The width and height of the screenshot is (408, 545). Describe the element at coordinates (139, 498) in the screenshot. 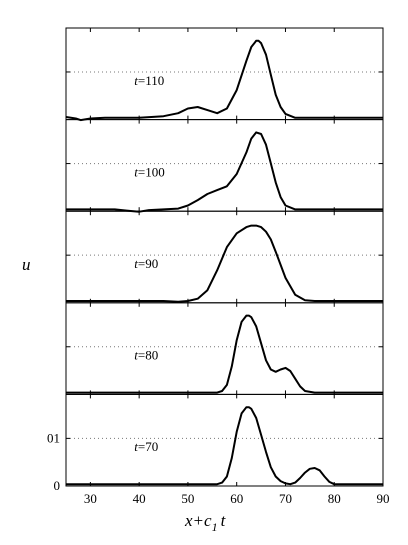

I see `x-tick-label: 40` at that location.